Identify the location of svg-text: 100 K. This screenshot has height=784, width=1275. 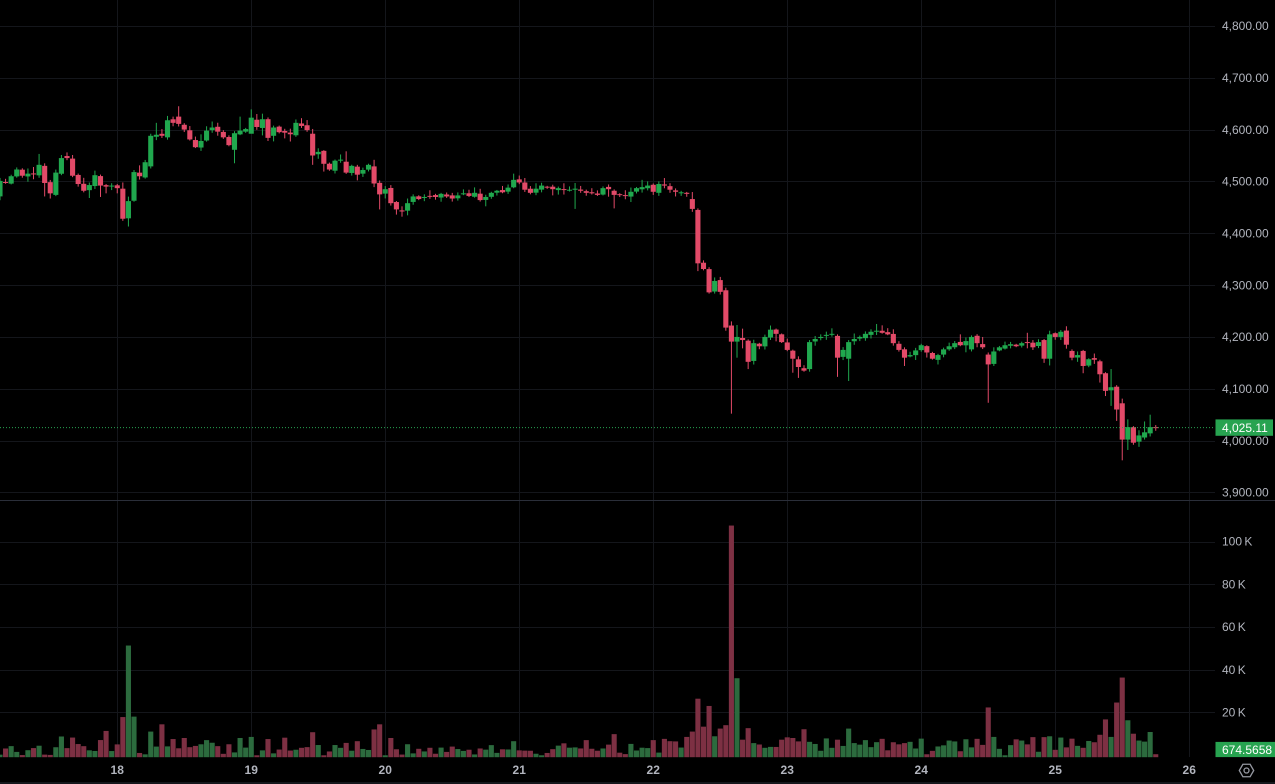
(1237, 542).